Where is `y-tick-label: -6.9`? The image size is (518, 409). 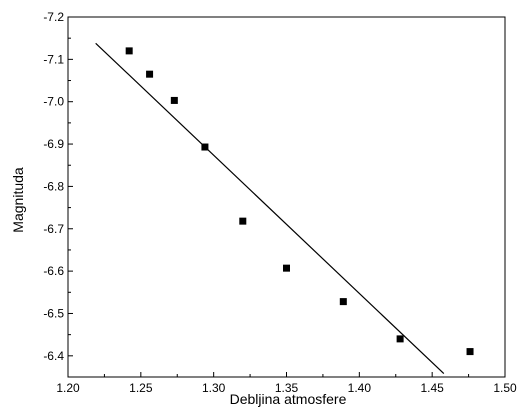
y-tick-label: -6.9 is located at coordinates (53, 144).